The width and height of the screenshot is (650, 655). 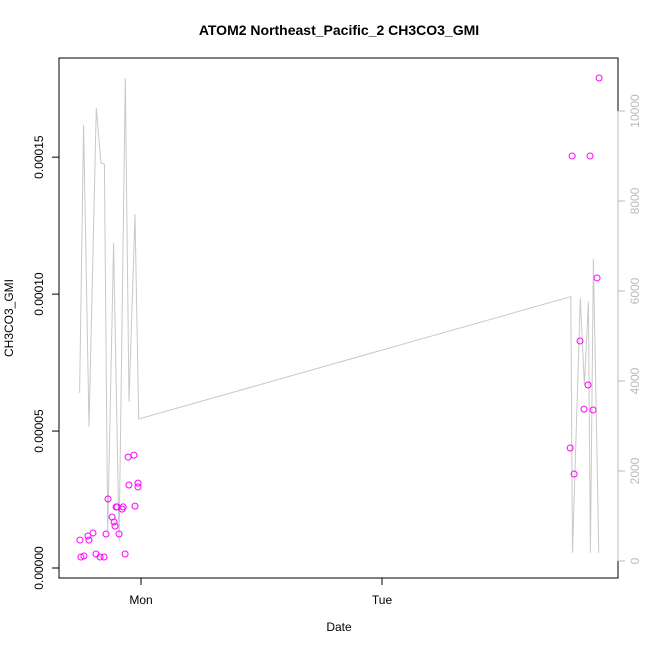 What do you see at coordinates (140, 600) in the screenshot?
I see `x-tick-label: Mon` at bounding box center [140, 600].